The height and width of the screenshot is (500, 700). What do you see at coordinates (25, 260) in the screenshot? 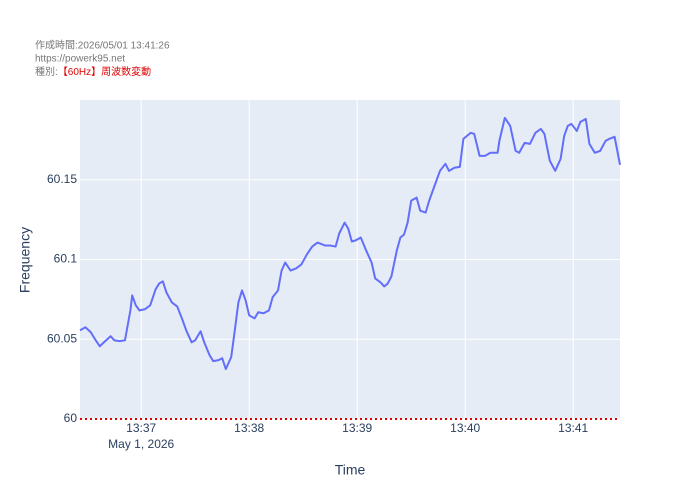
I see `y-axis-title: Frequency` at bounding box center [25, 260].